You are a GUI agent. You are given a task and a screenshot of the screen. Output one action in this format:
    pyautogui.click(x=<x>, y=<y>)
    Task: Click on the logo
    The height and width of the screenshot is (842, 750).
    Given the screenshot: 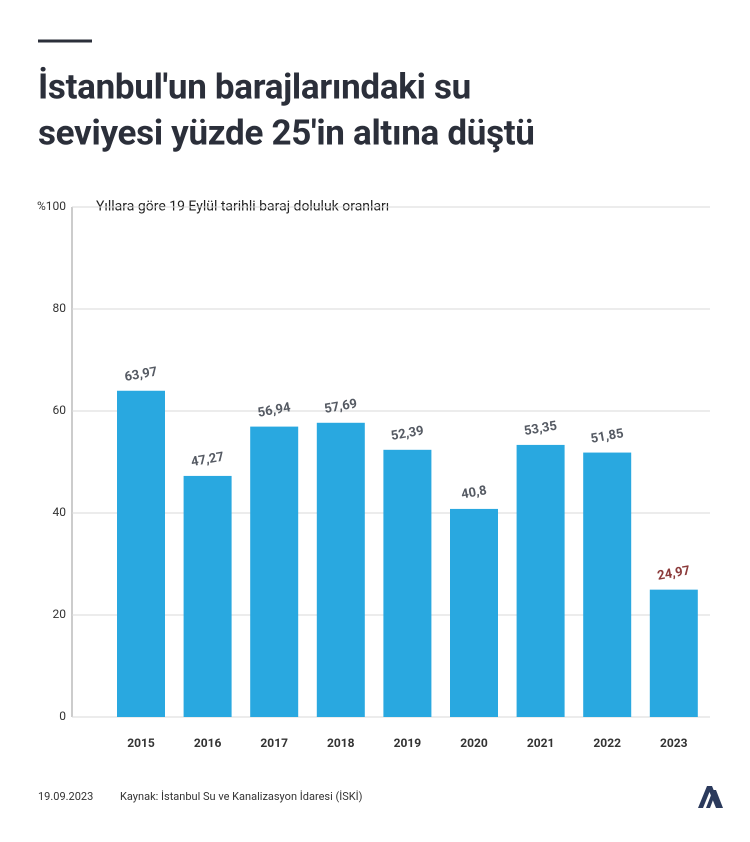 What is the action you would take?
    pyautogui.click(x=710, y=797)
    